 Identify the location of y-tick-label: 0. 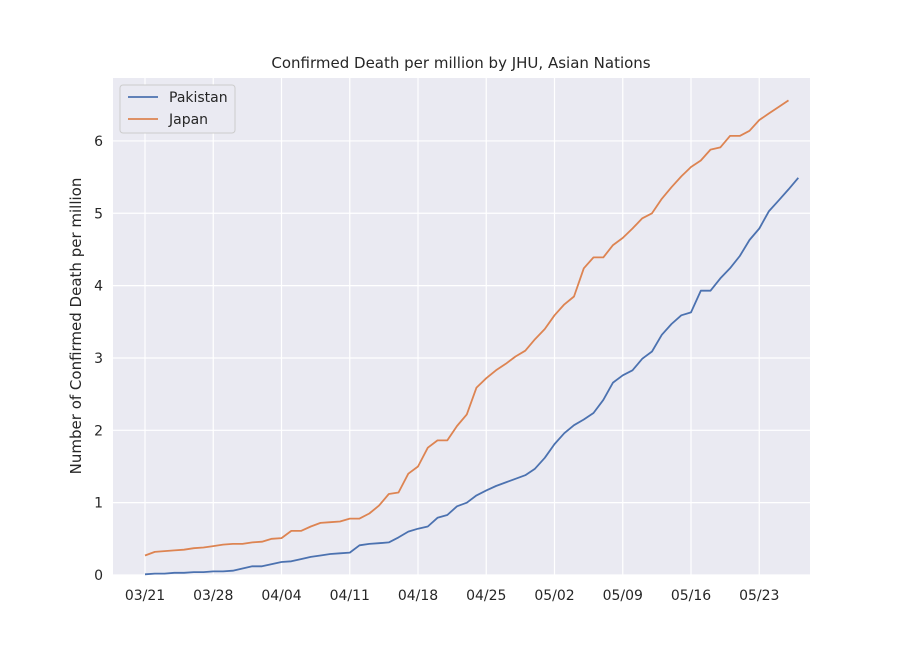
(98, 576).